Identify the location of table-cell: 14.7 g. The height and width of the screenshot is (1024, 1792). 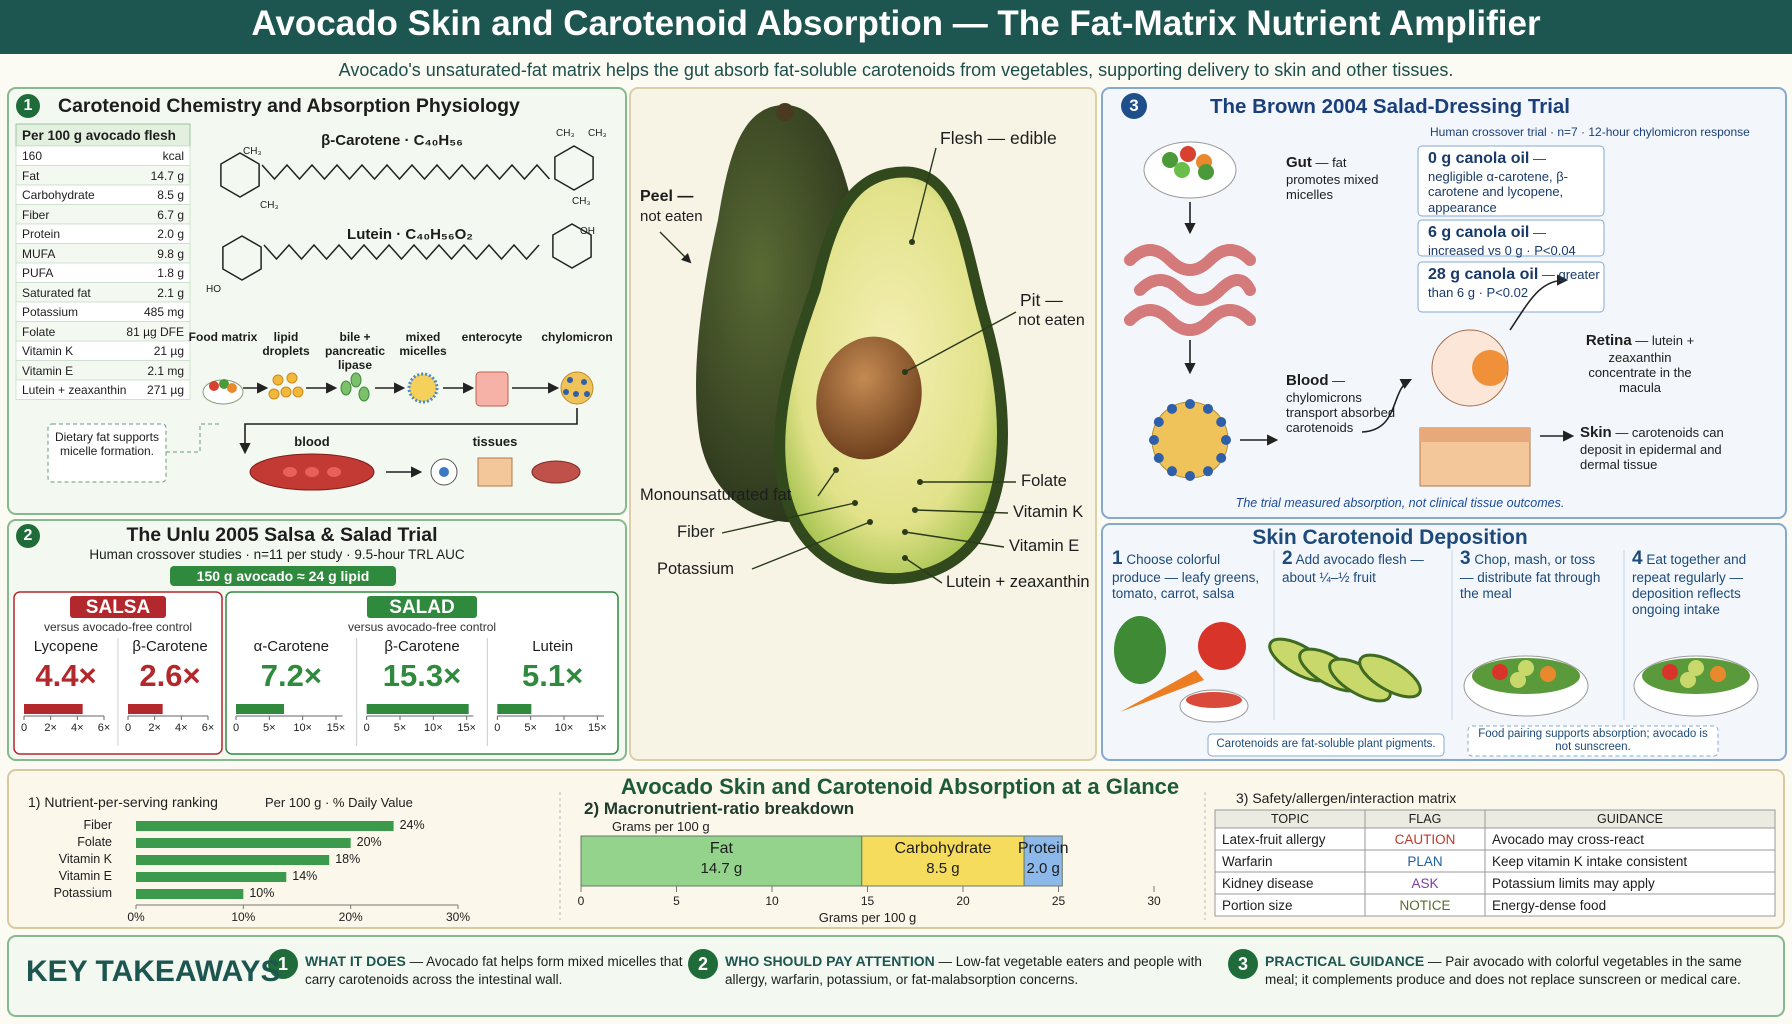
(167, 175).